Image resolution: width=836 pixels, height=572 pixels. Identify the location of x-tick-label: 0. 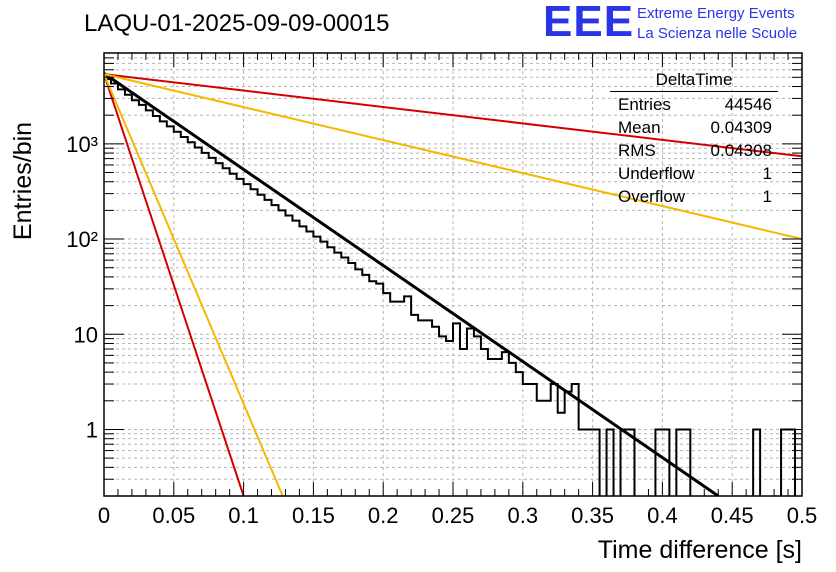
(104, 515).